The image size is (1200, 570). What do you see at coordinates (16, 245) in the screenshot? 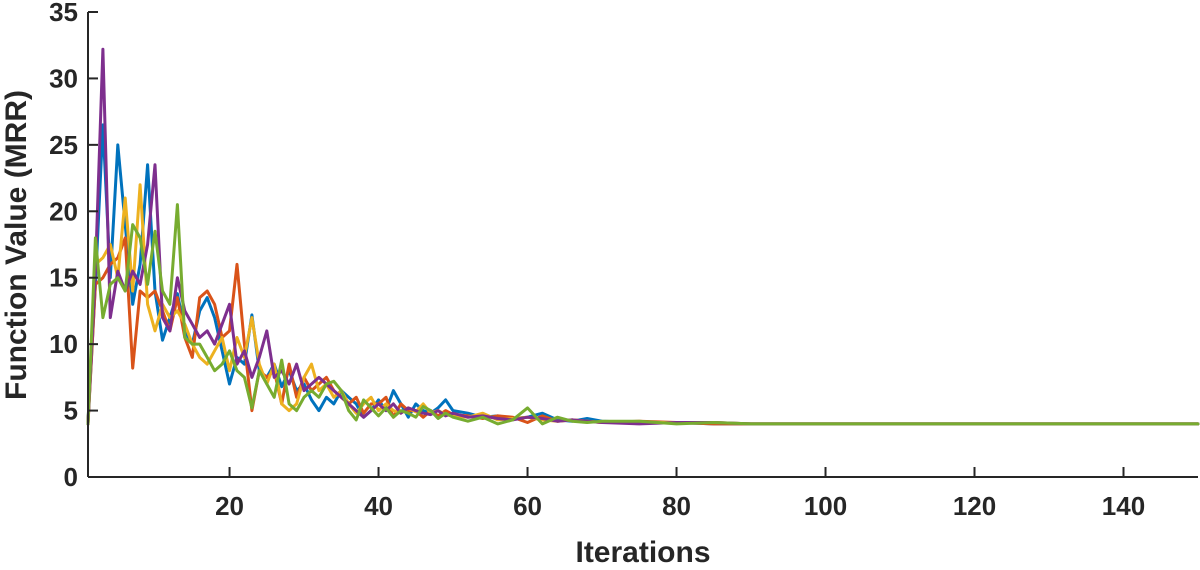
I see `y-axis-label: Function Value (MRR)` at bounding box center [16, 245].